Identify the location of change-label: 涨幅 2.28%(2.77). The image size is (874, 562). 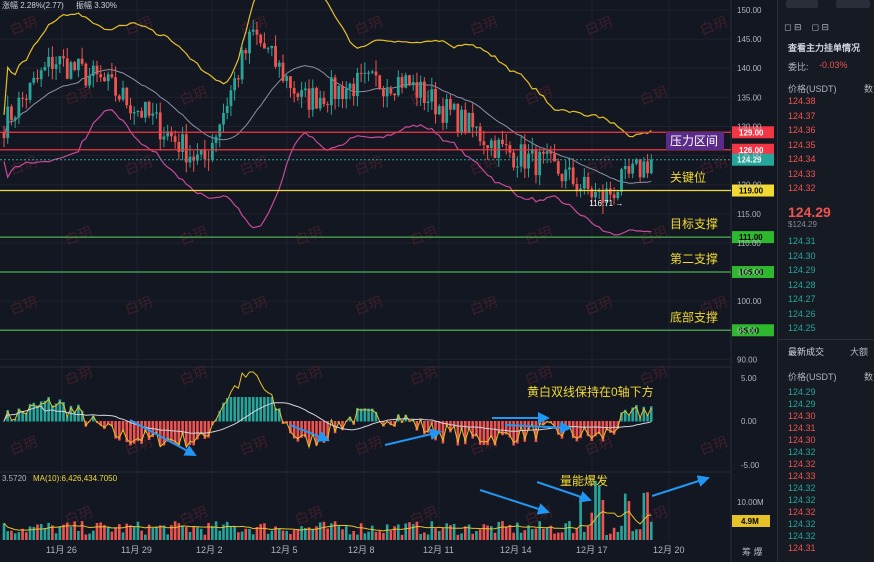
(33, 5).